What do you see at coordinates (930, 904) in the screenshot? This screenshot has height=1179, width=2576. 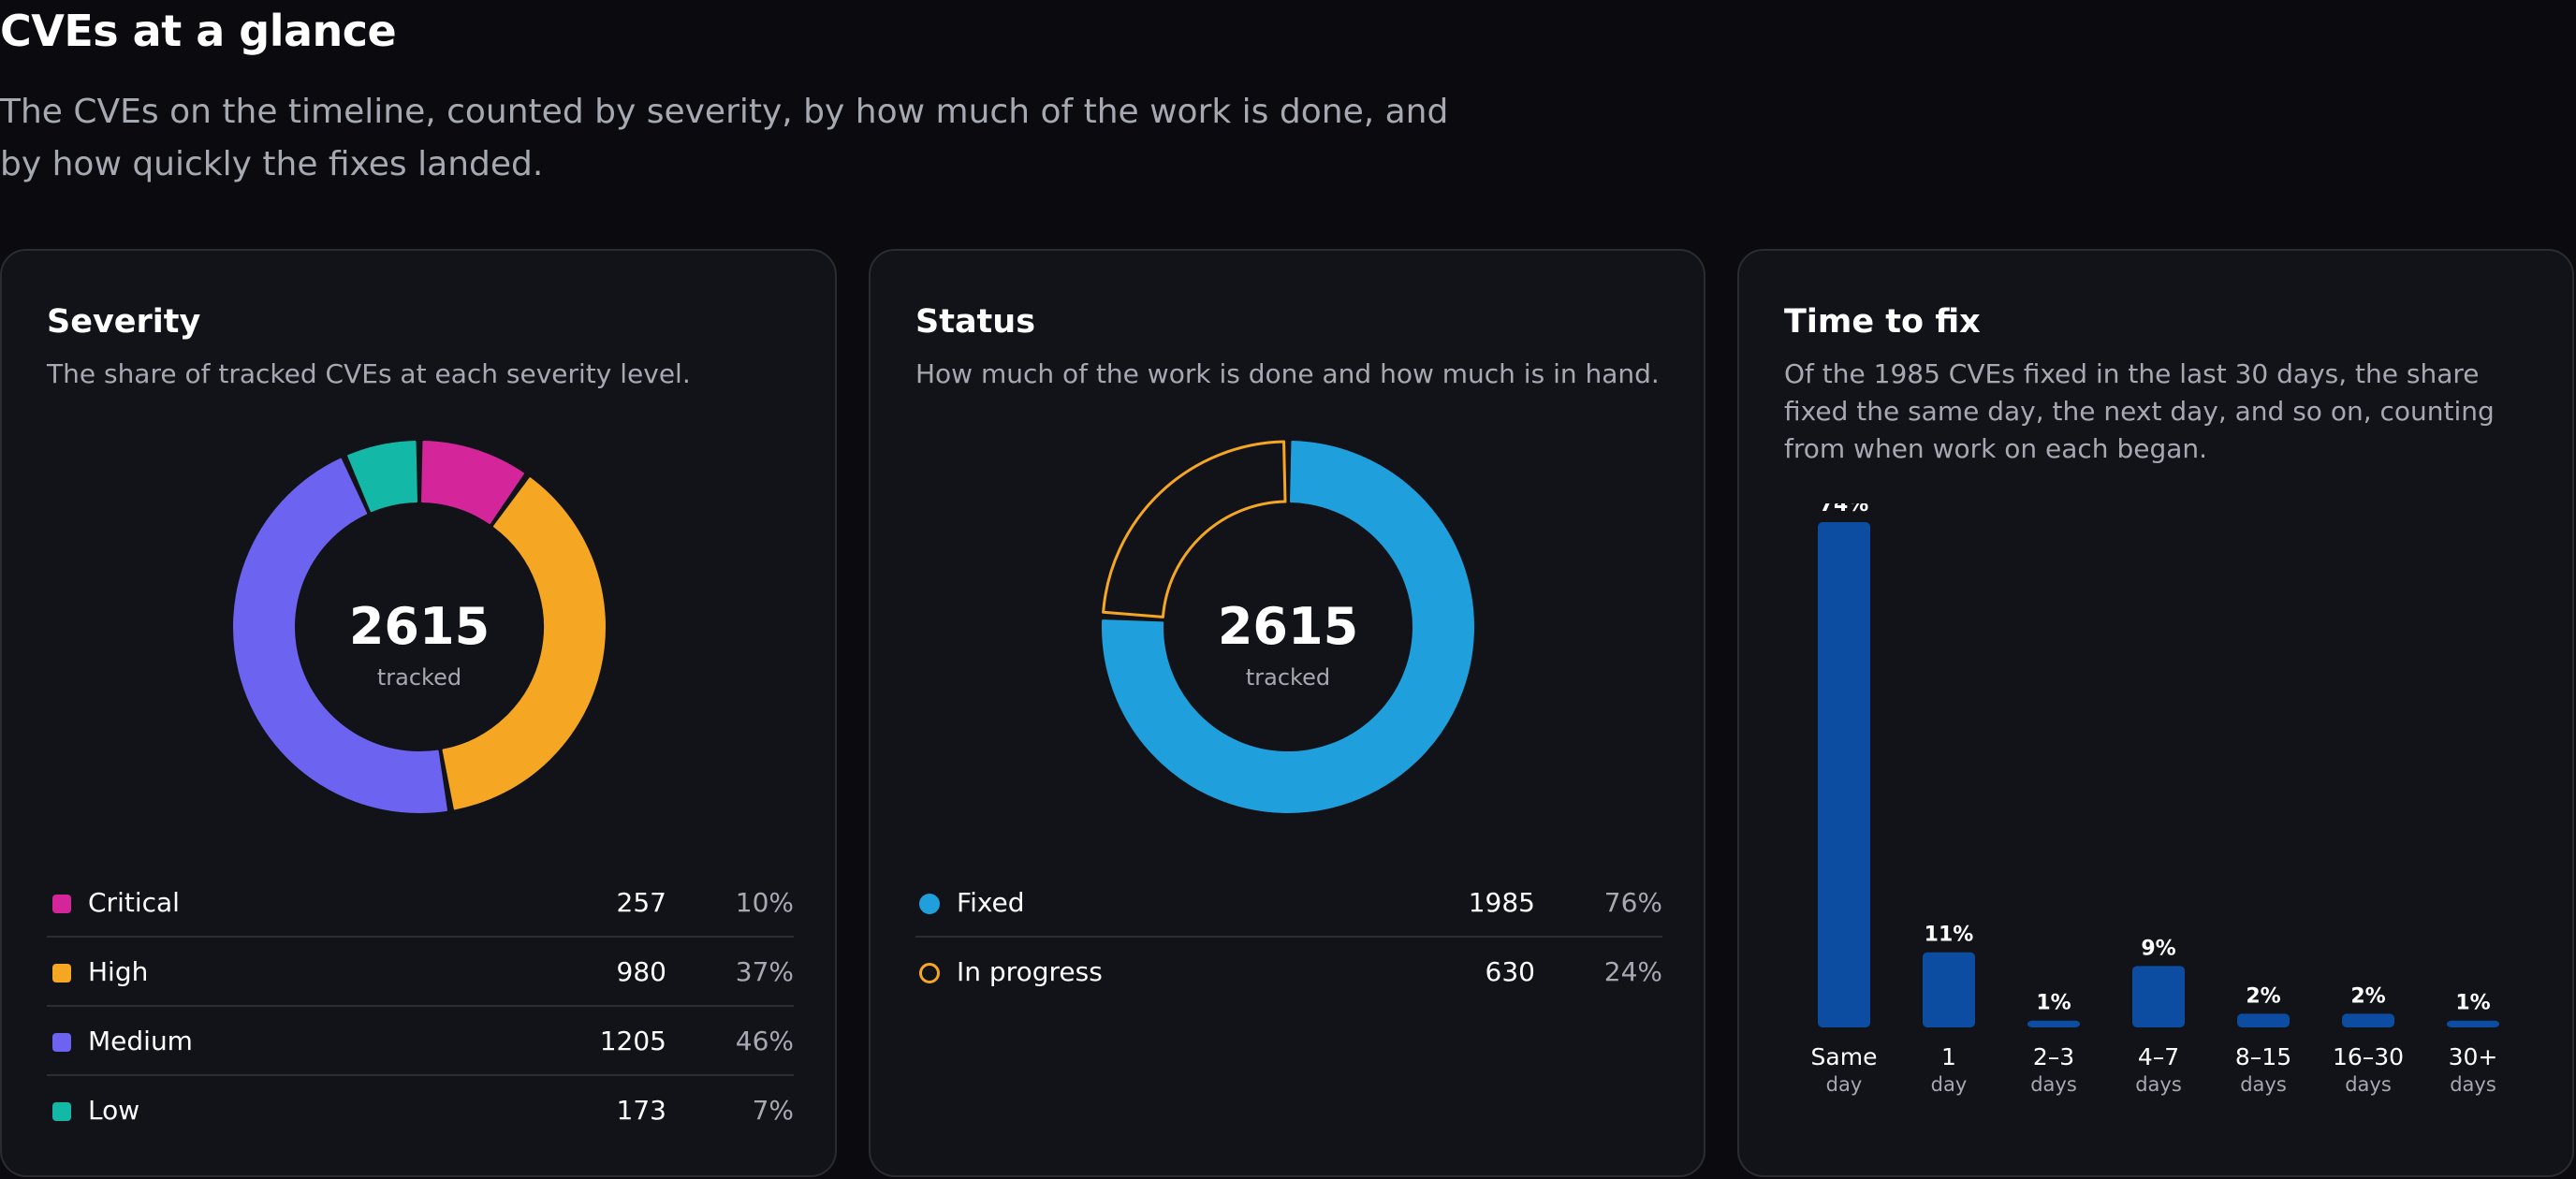 I see `fixed-dot` at bounding box center [930, 904].